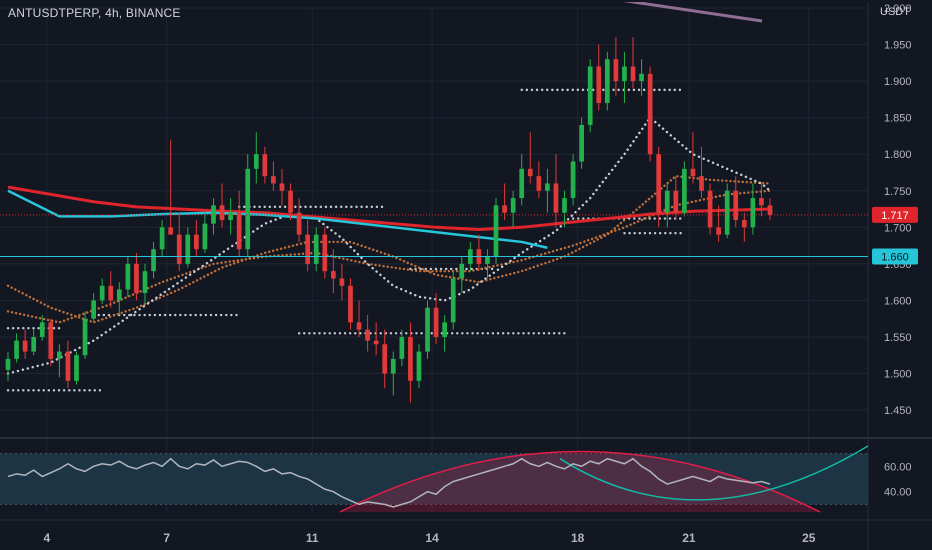  I want to click on level-price-label: 1.660, so click(895, 256).